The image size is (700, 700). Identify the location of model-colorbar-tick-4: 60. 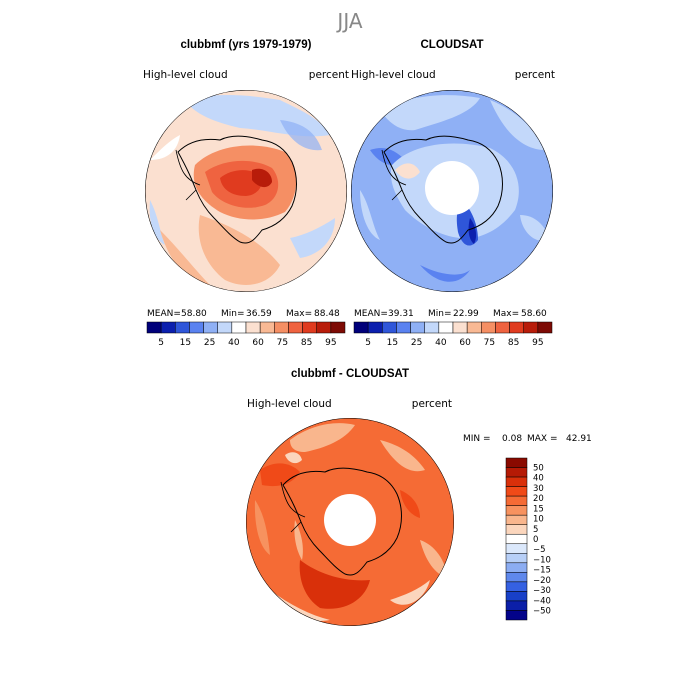
(258, 343).